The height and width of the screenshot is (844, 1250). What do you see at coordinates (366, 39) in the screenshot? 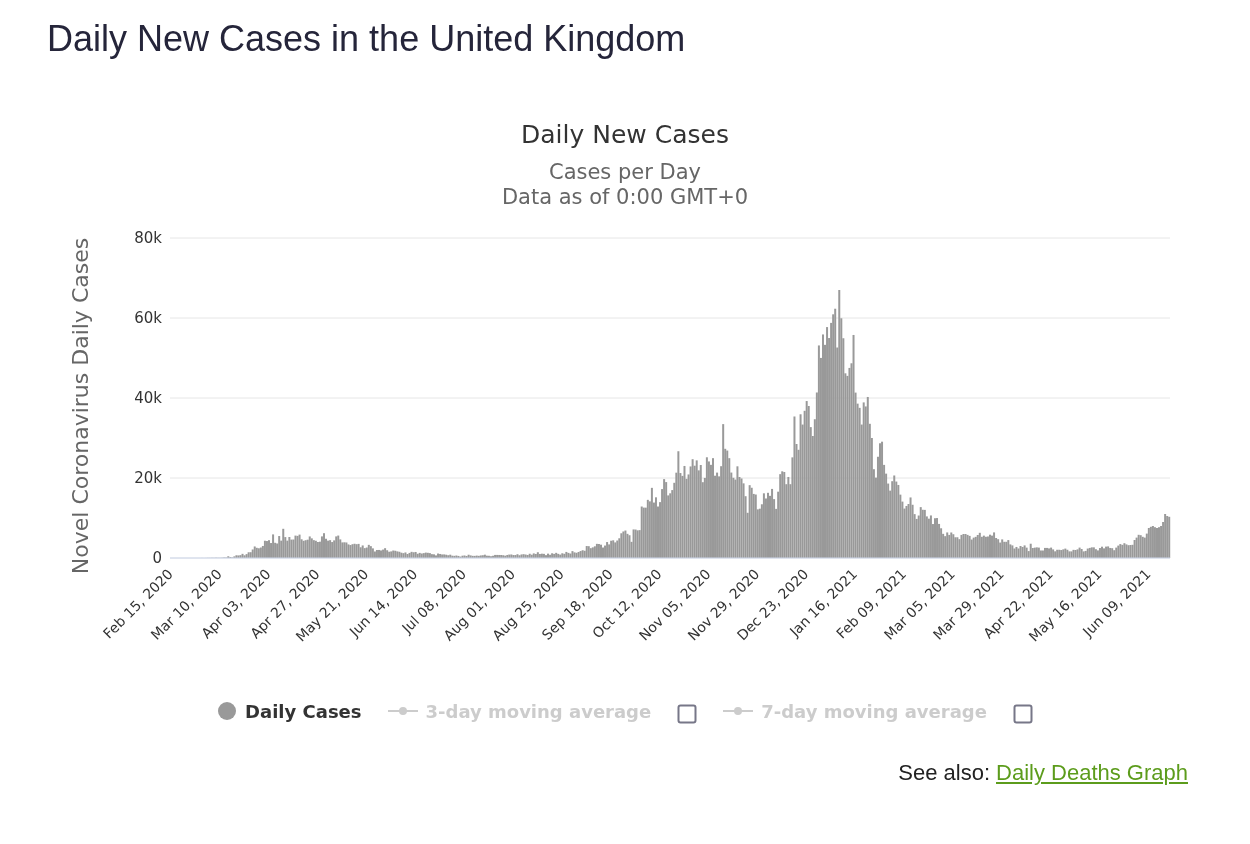
I see `text: Daily New Cases in the United Kingdom` at bounding box center [366, 39].